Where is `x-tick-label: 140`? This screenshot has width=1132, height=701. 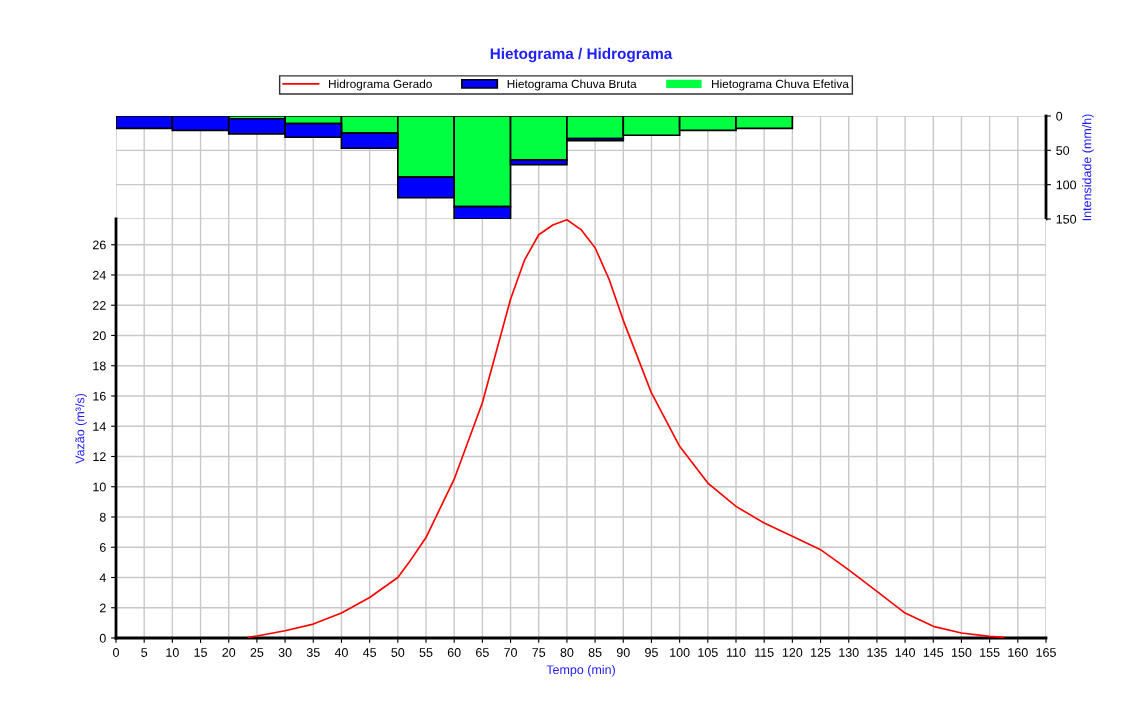 x-tick-label: 140 is located at coordinates (905, 652).